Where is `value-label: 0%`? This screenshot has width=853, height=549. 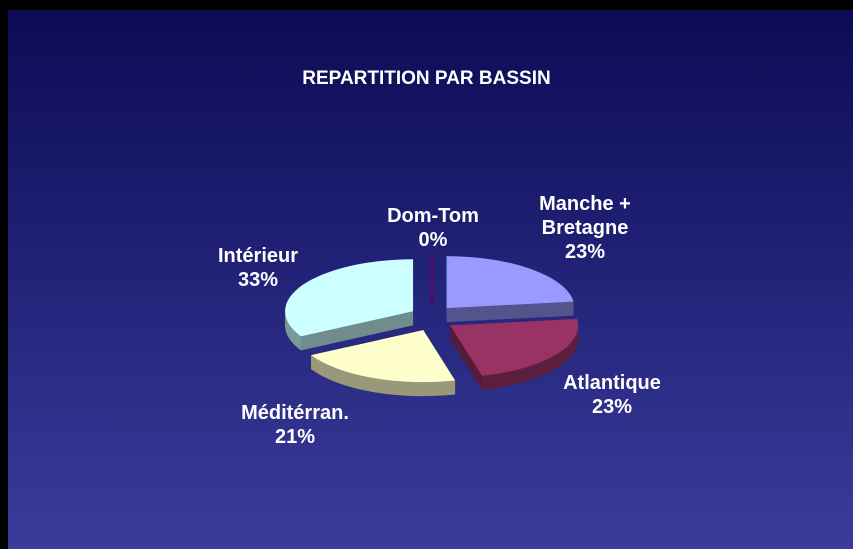
value-label: 0% is located at coordinates (433, 240).